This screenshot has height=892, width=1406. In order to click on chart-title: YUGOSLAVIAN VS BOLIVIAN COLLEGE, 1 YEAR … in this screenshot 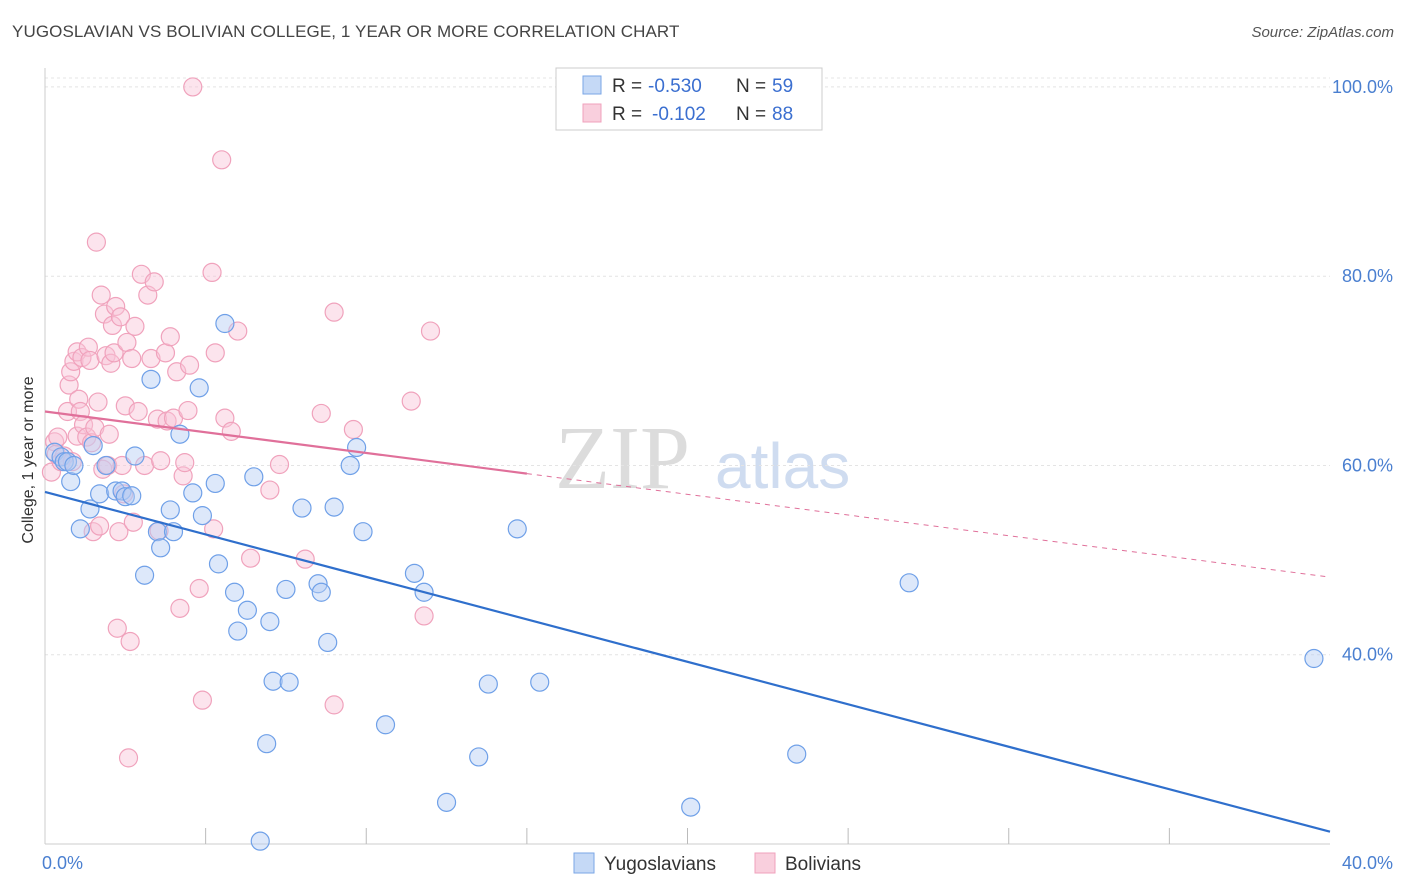, I will do `click(346, 31)`.